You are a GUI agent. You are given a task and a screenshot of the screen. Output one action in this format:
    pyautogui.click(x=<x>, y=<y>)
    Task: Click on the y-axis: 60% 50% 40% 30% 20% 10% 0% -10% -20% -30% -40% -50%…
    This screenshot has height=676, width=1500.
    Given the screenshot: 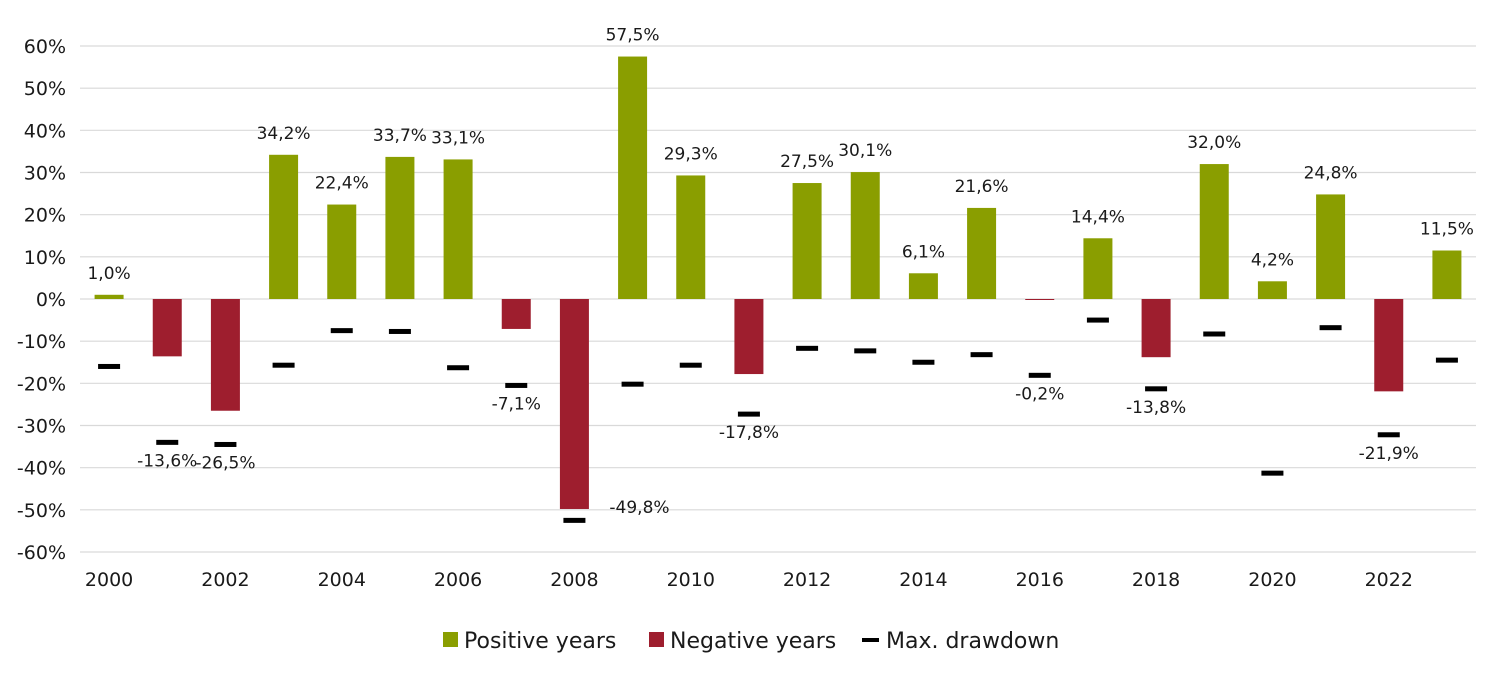 What is the action you would take?
    pyautogui.click(x=41, y=300)
    